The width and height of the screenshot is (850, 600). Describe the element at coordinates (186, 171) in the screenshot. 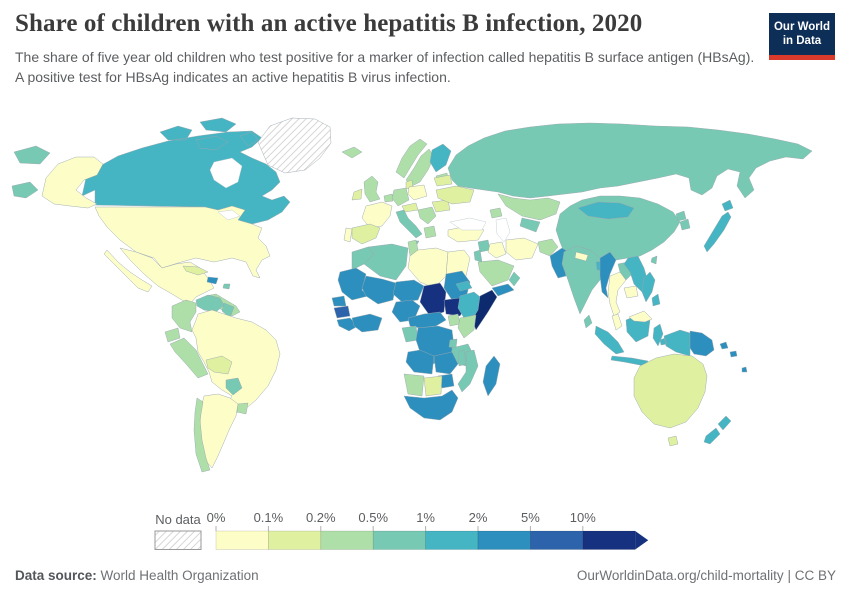

I see `region-canada: Canada` at that location.